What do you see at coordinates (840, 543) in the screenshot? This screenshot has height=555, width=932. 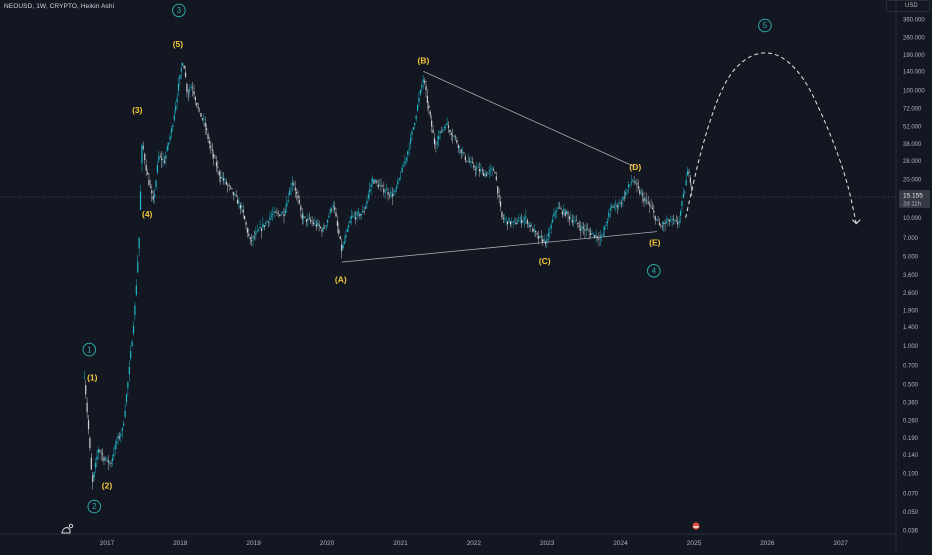 I see `time-tick-label: 2027` at bounding box center [840, 543].